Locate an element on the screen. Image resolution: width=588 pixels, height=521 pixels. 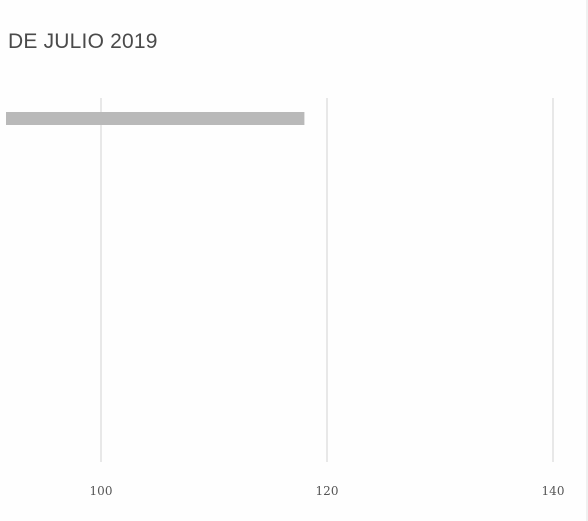
bars is located at coordinates (155, 118).